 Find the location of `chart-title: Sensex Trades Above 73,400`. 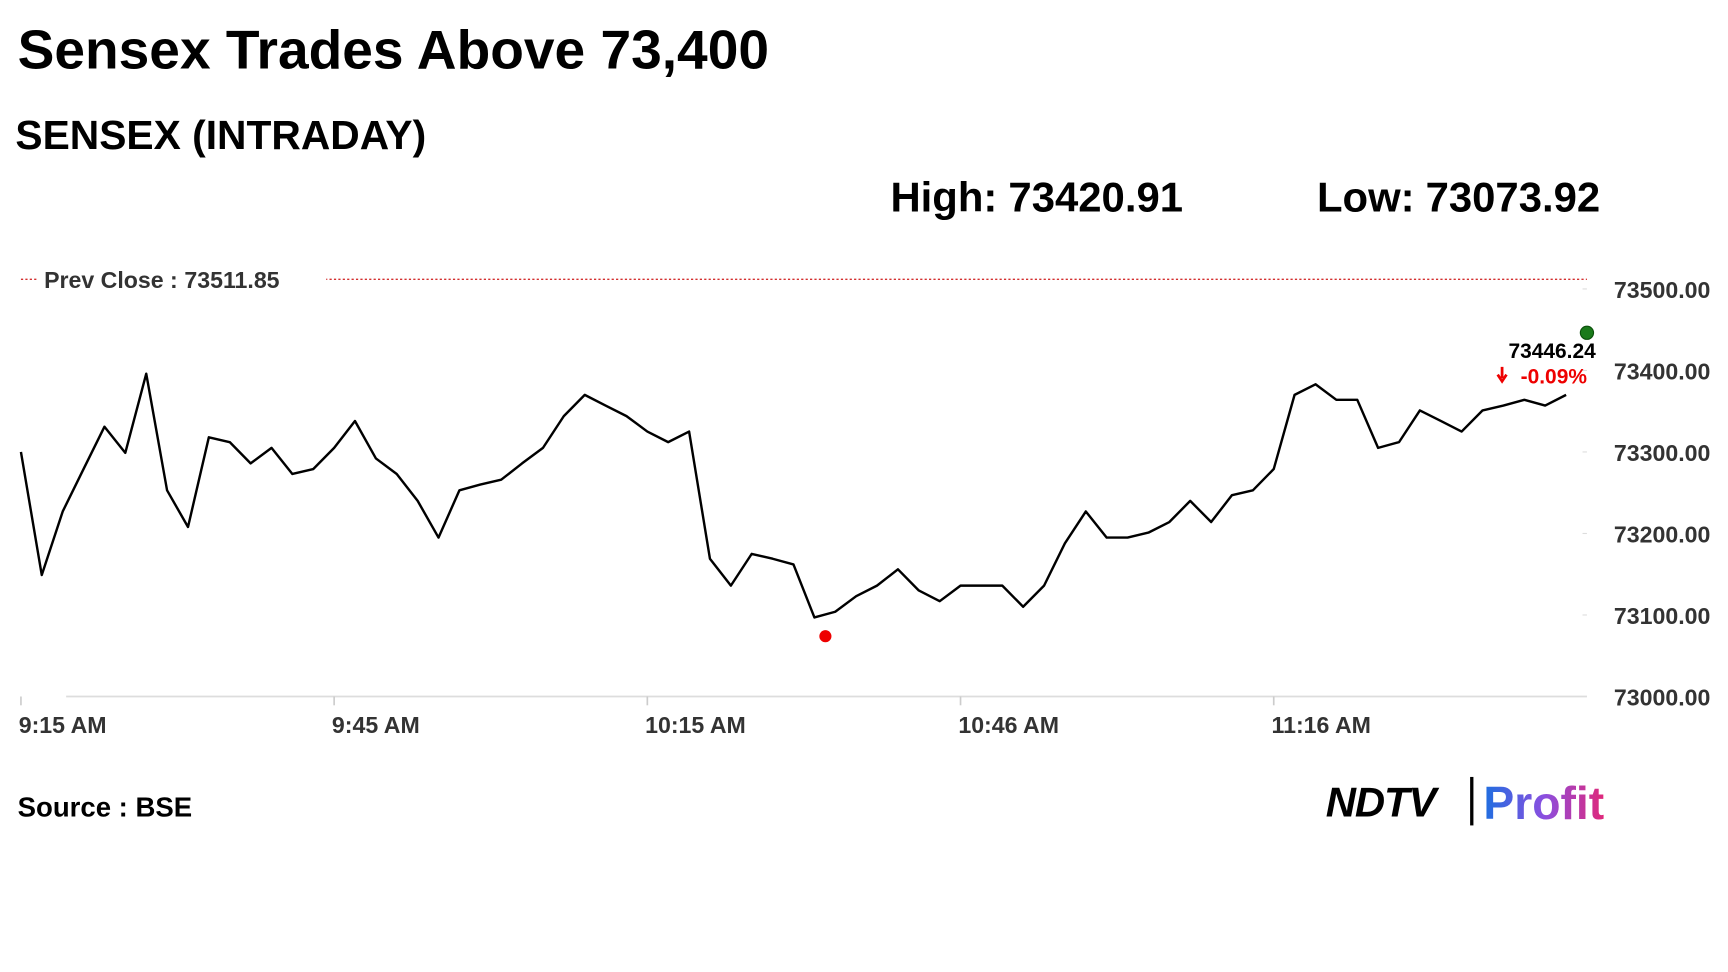

chart-title: Sensex Trades Above 73,400 is located at coordinates (393, 49).